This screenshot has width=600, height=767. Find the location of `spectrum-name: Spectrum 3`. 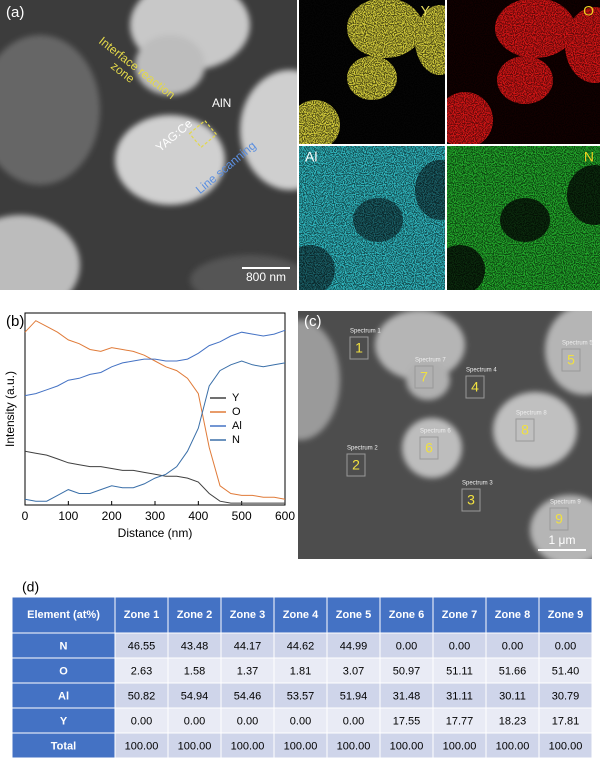

spectrum-name: Spectrum 3 is located at coordinates (477, 484).